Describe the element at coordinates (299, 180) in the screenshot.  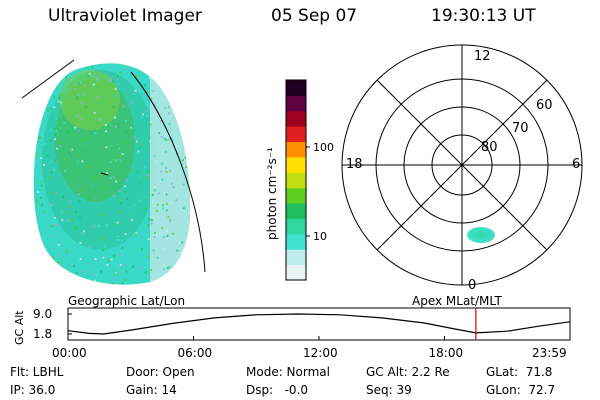
I see `colorbar: 100 10 photon cm⁻²s⁻¹` at that location.